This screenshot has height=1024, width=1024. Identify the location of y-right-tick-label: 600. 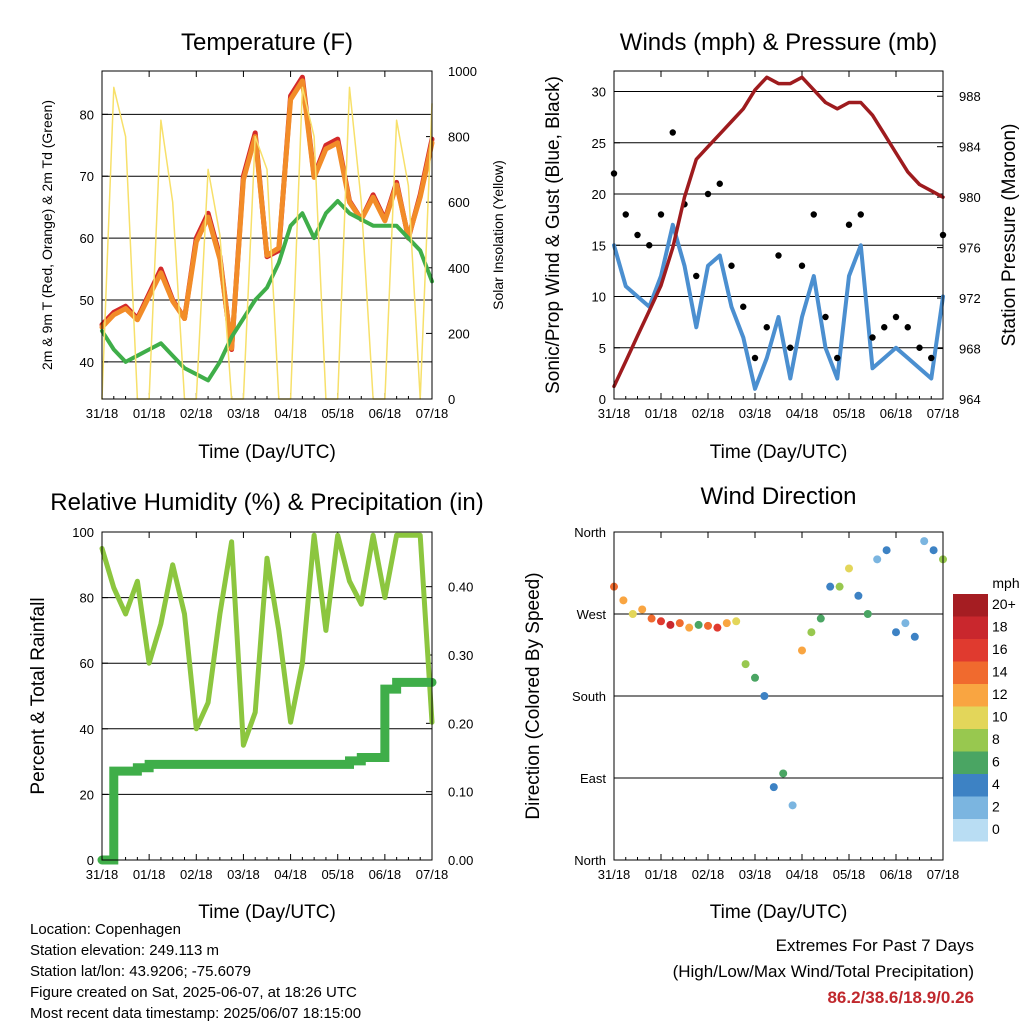
(459, 202).